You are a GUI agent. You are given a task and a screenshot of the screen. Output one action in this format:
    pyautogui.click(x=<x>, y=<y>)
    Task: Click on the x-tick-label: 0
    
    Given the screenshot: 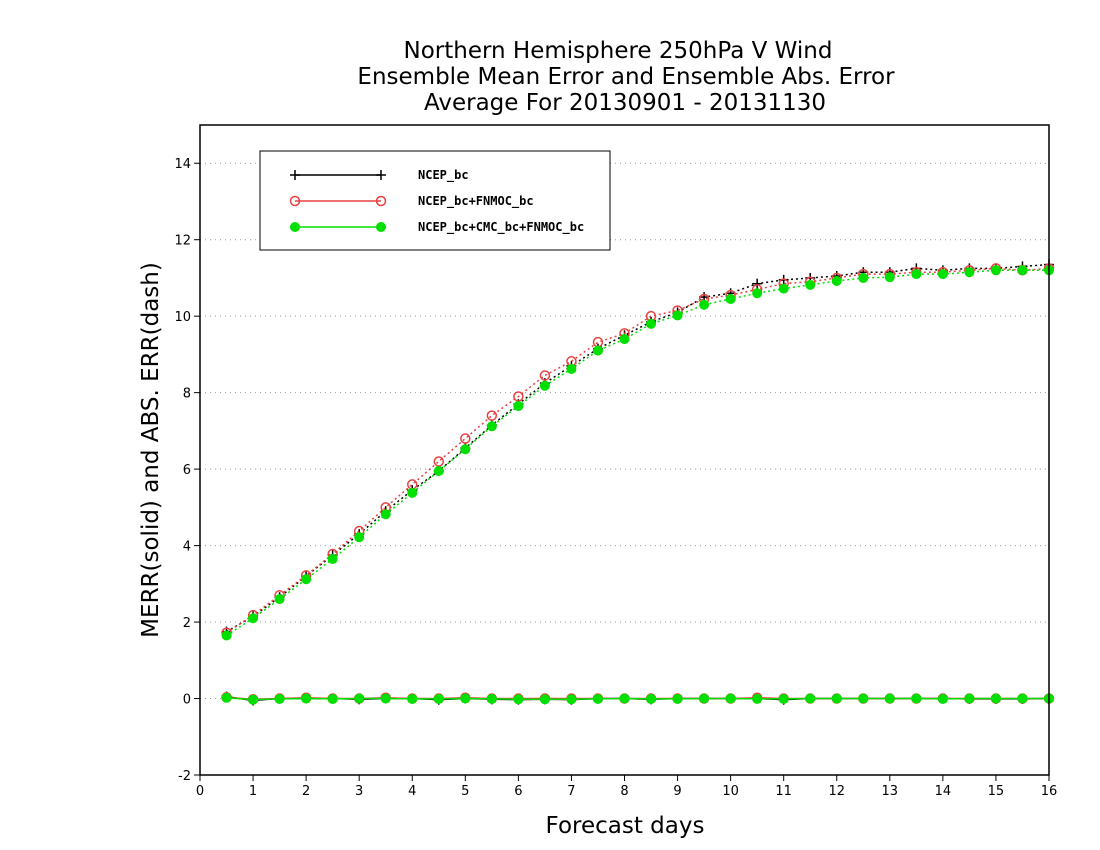 What is the action you would take?
    pyautogui.click(x=200, y=791)
    